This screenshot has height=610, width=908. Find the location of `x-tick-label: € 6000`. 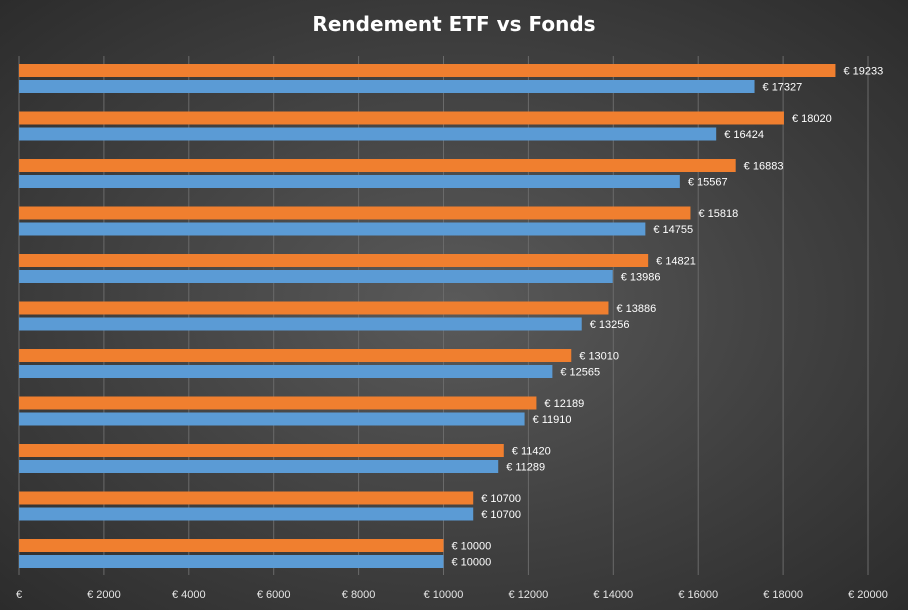

x-tick-label: € 6000 is located at coordinates (274, 595).